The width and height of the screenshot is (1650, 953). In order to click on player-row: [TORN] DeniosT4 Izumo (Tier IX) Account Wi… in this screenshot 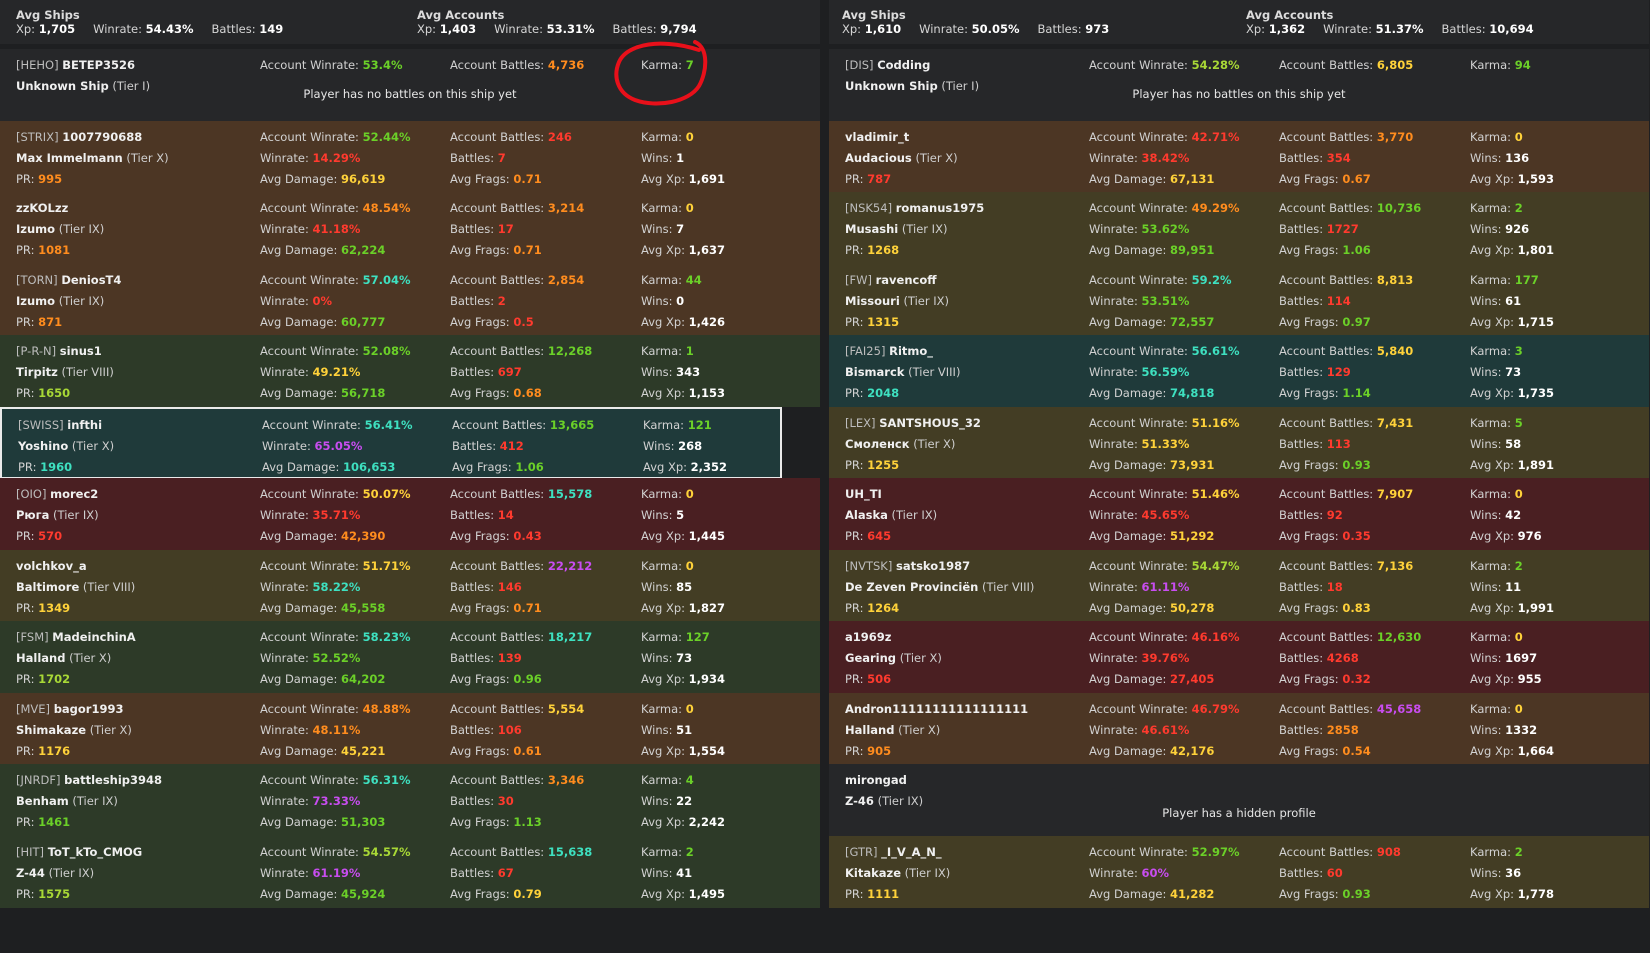, I will do `click(410, 299)`.